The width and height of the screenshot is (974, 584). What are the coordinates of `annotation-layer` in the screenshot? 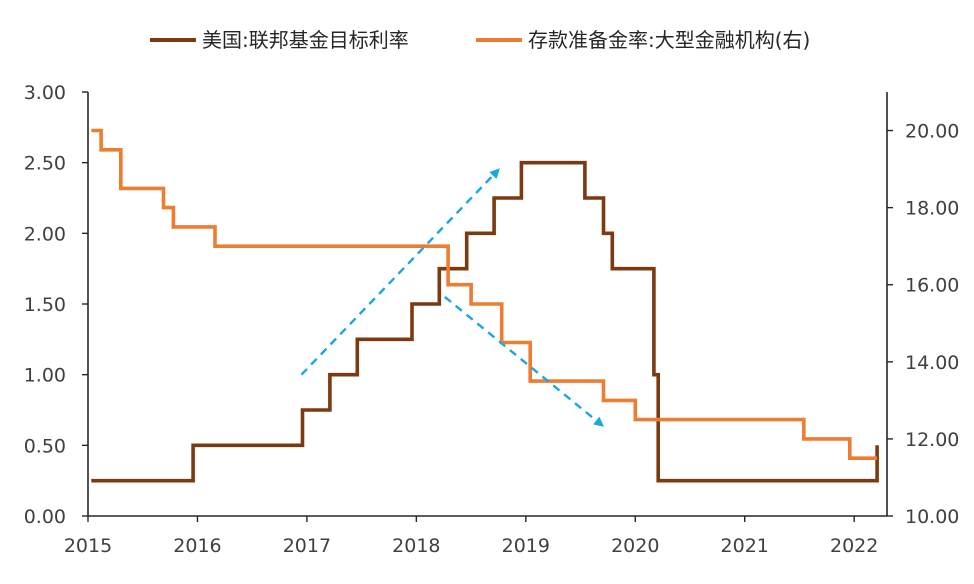 It's located at (452, 297).